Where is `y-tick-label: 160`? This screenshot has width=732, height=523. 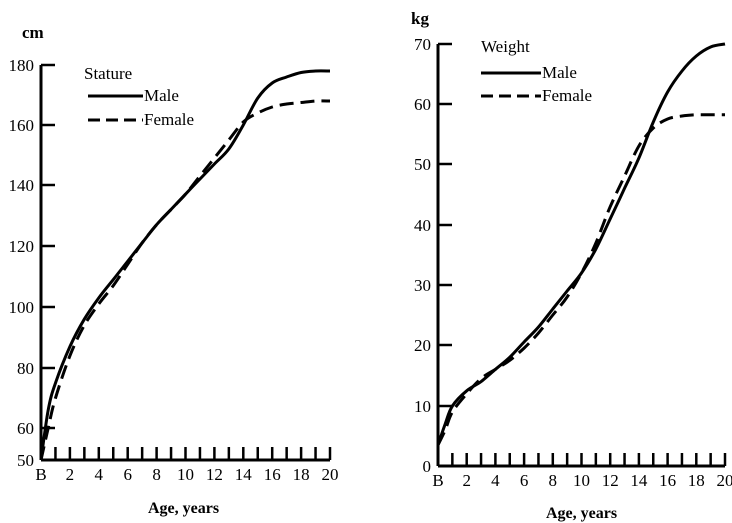
y-tick-label: 160 is located at coordinates (22, 125).